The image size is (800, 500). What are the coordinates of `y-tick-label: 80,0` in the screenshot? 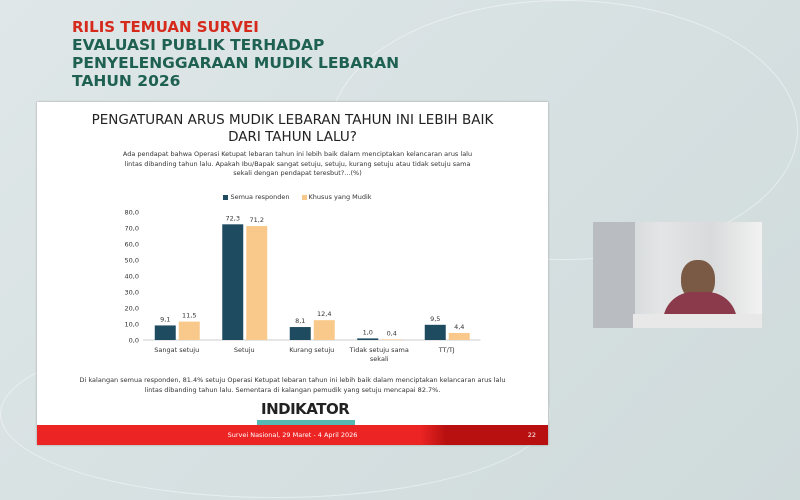 It's located at (132, 213).